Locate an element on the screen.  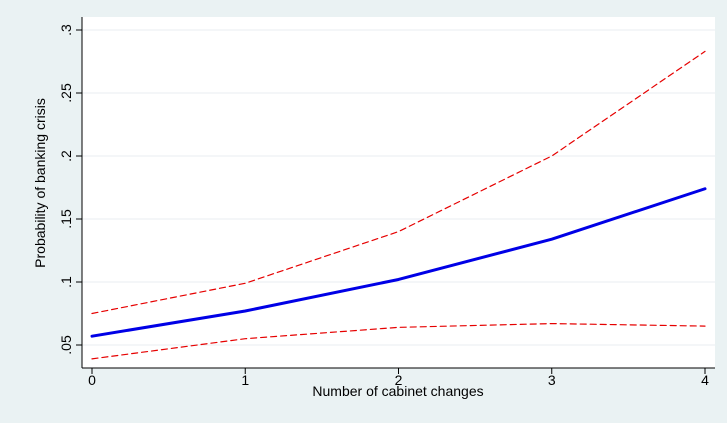
x-tick-label-3: 3 is located at coordinates (552, 380).